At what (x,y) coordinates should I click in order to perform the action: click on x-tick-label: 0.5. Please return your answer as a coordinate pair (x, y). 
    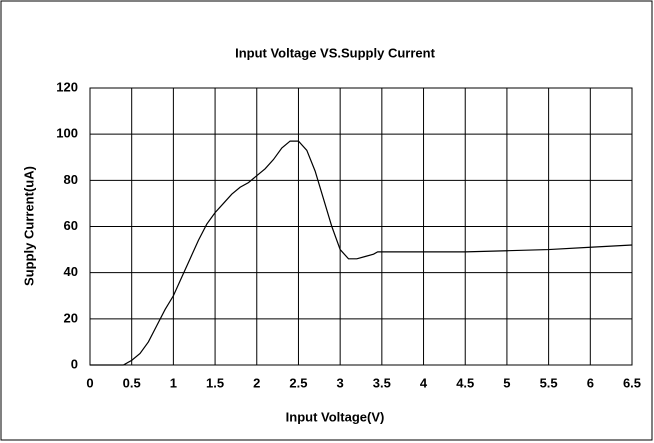
    Looking at the image, I should click on (132, 382).